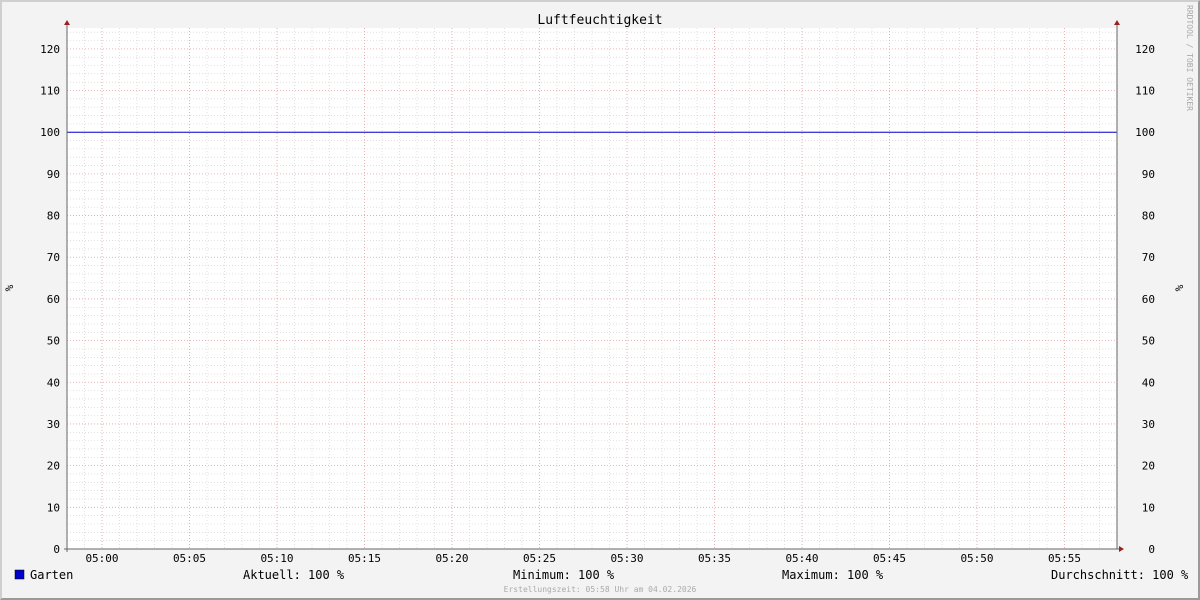  Describe the element at coordinates (1148, 382) in the screenshot. I see `y-tick-label-right: 40` at that location.